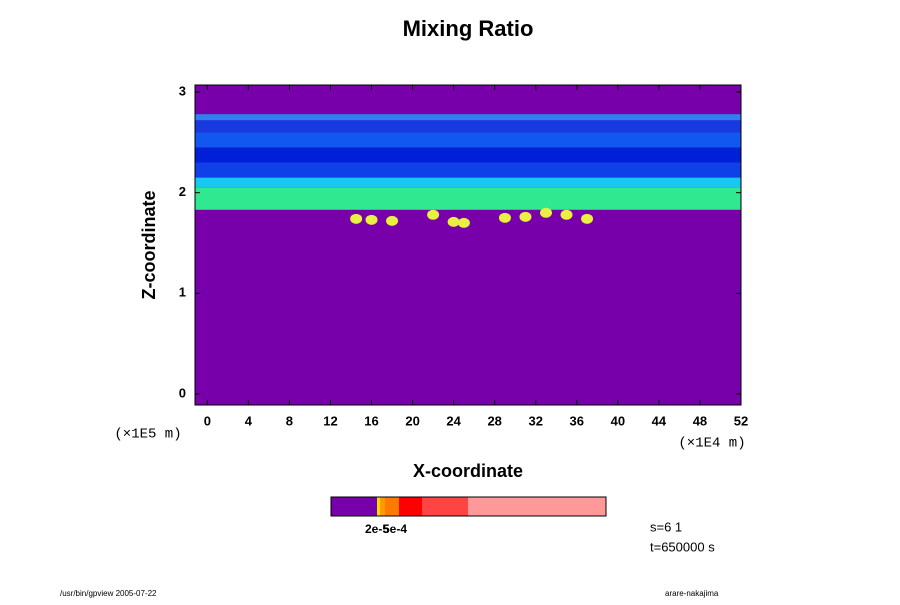 This screenshot has height=605, width=900. I want to click on x-tick-label: 24, so click(453, 420).